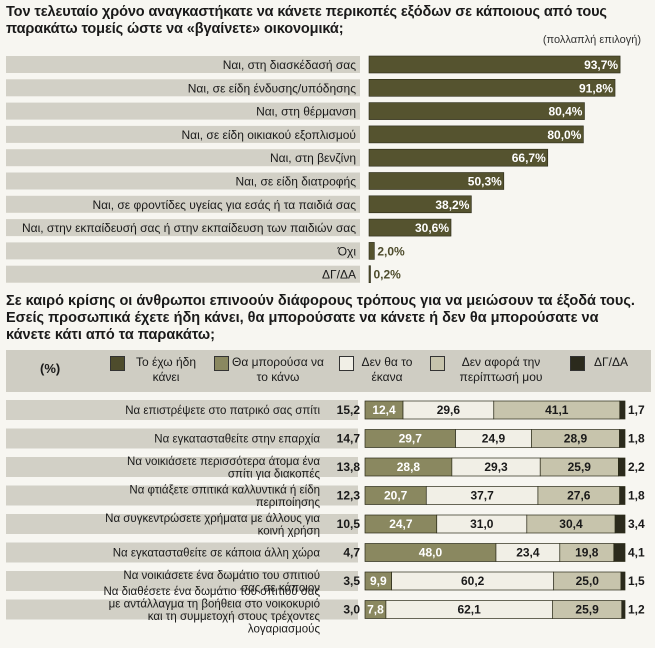 The width and height of the screenshot is (655, 648). I want to click on bar-value-label: 66,7%, so click(529, 158).